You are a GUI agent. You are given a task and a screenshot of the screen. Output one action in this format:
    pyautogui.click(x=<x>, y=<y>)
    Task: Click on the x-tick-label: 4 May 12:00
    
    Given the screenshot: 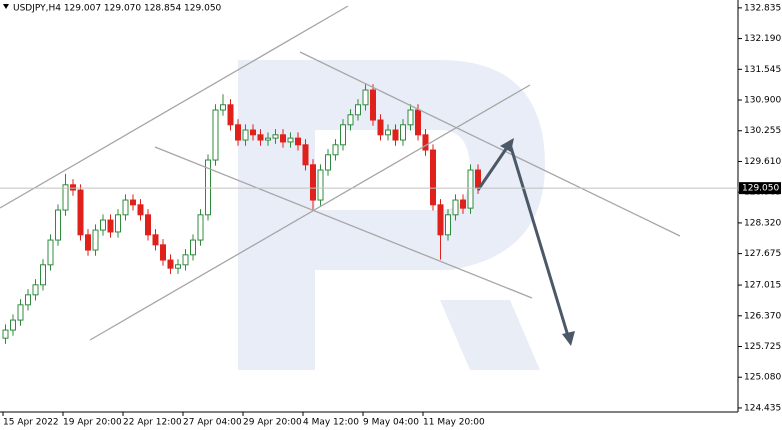 What is the action you would take?
    pyautogui.click(x=331, y=423)
    